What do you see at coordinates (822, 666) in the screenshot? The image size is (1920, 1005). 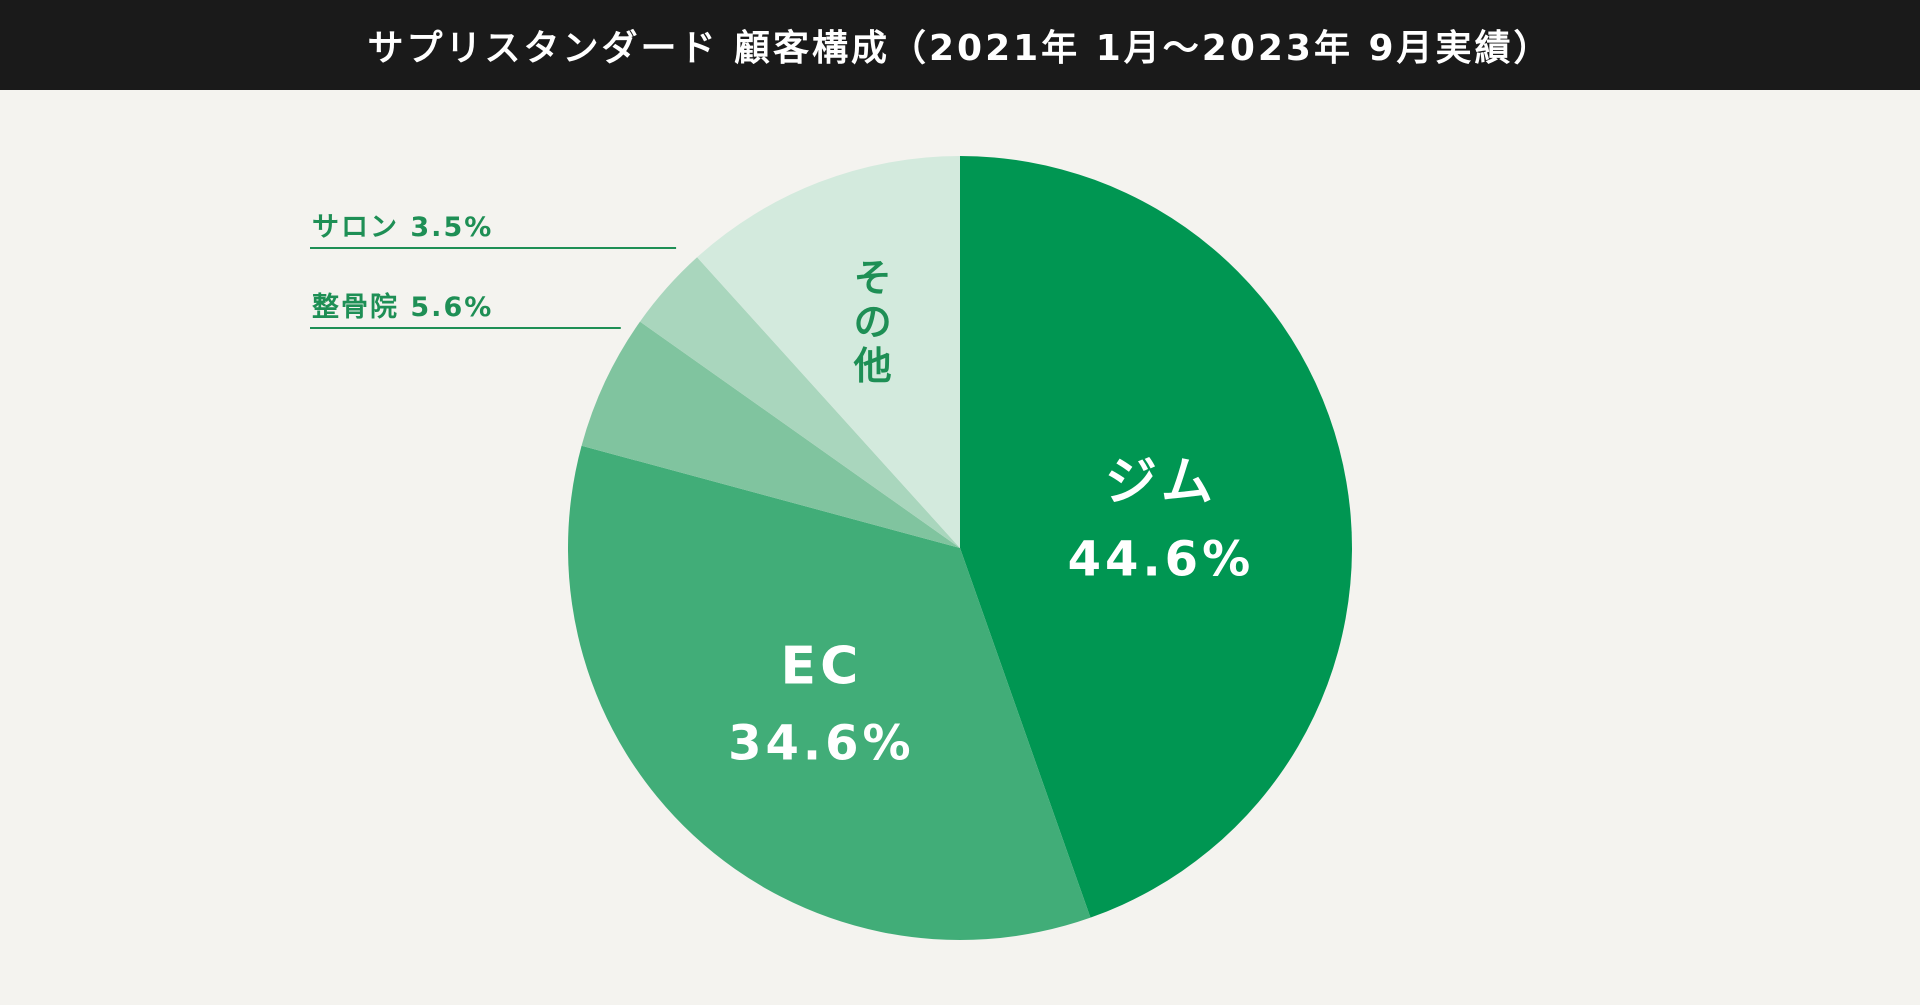 I see `slice-label-ec: EC` at bounding box center [822, 666].